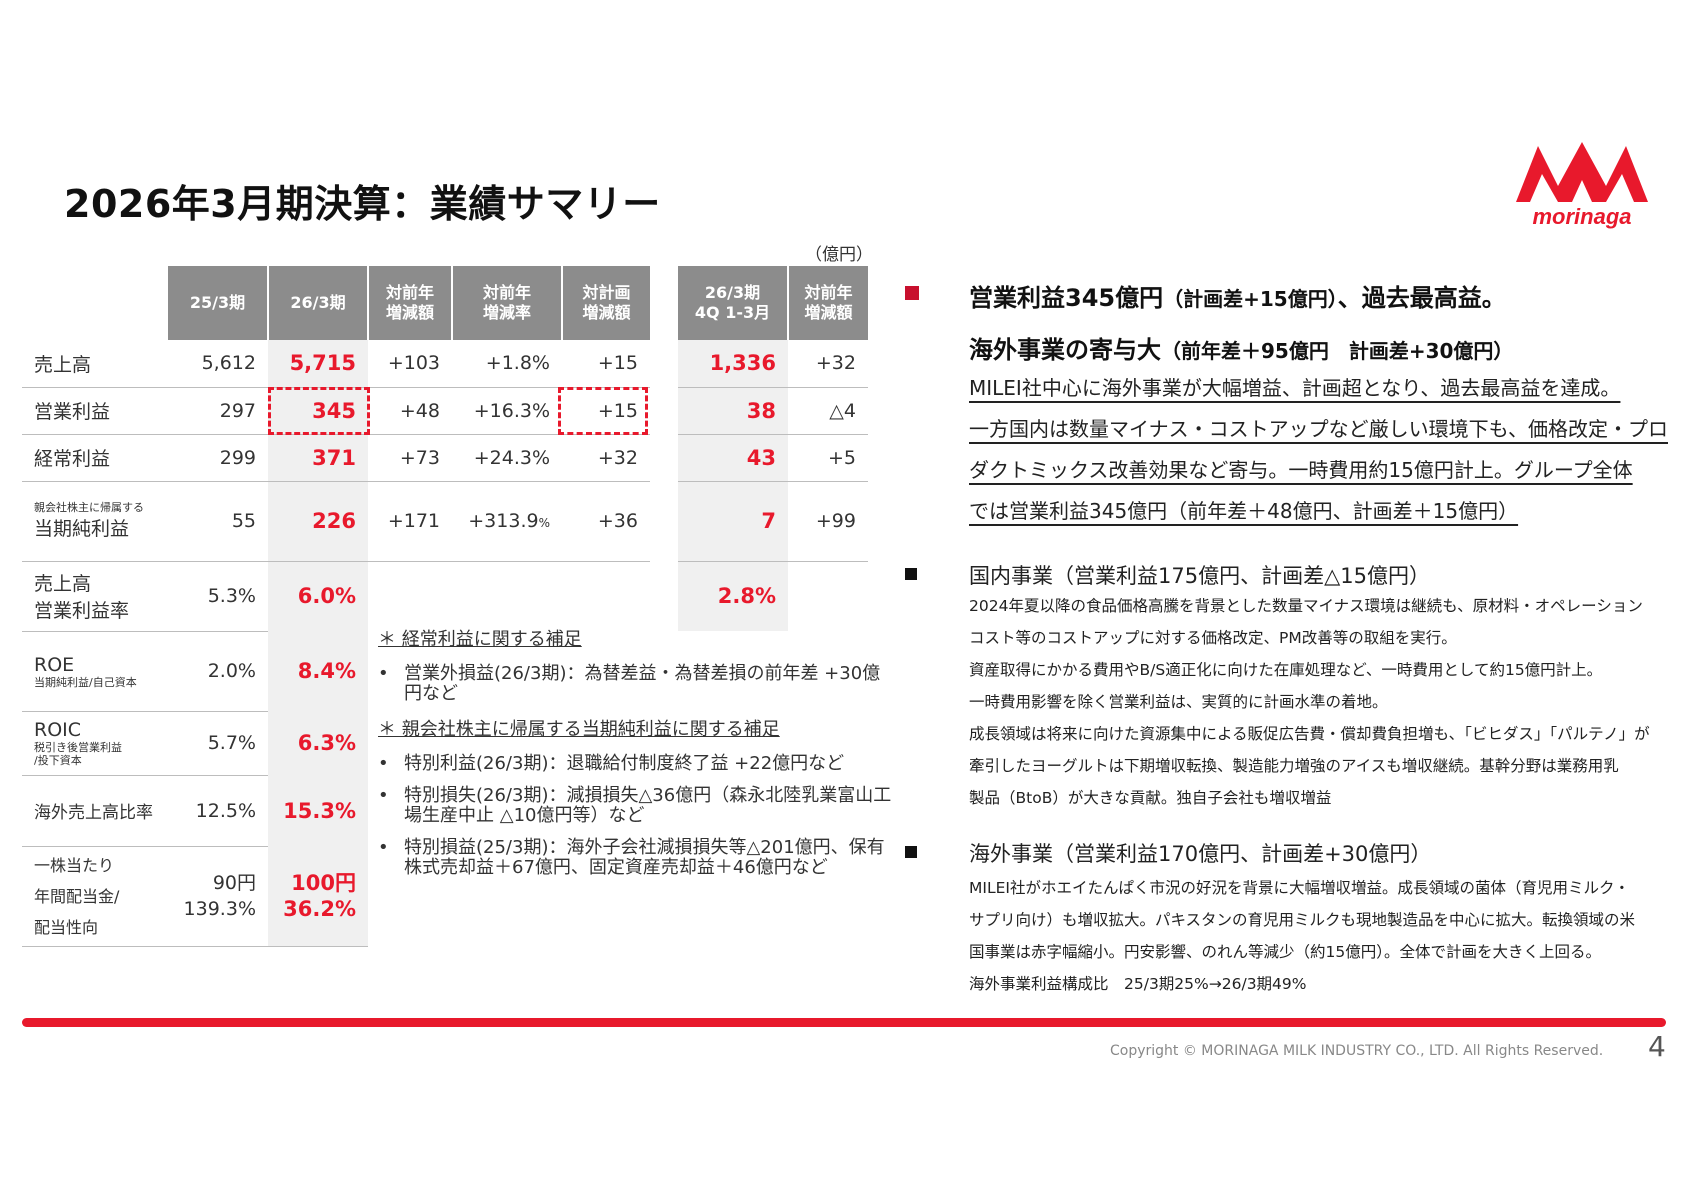  I want to click on footer-red-bar, so click(844, 1022).